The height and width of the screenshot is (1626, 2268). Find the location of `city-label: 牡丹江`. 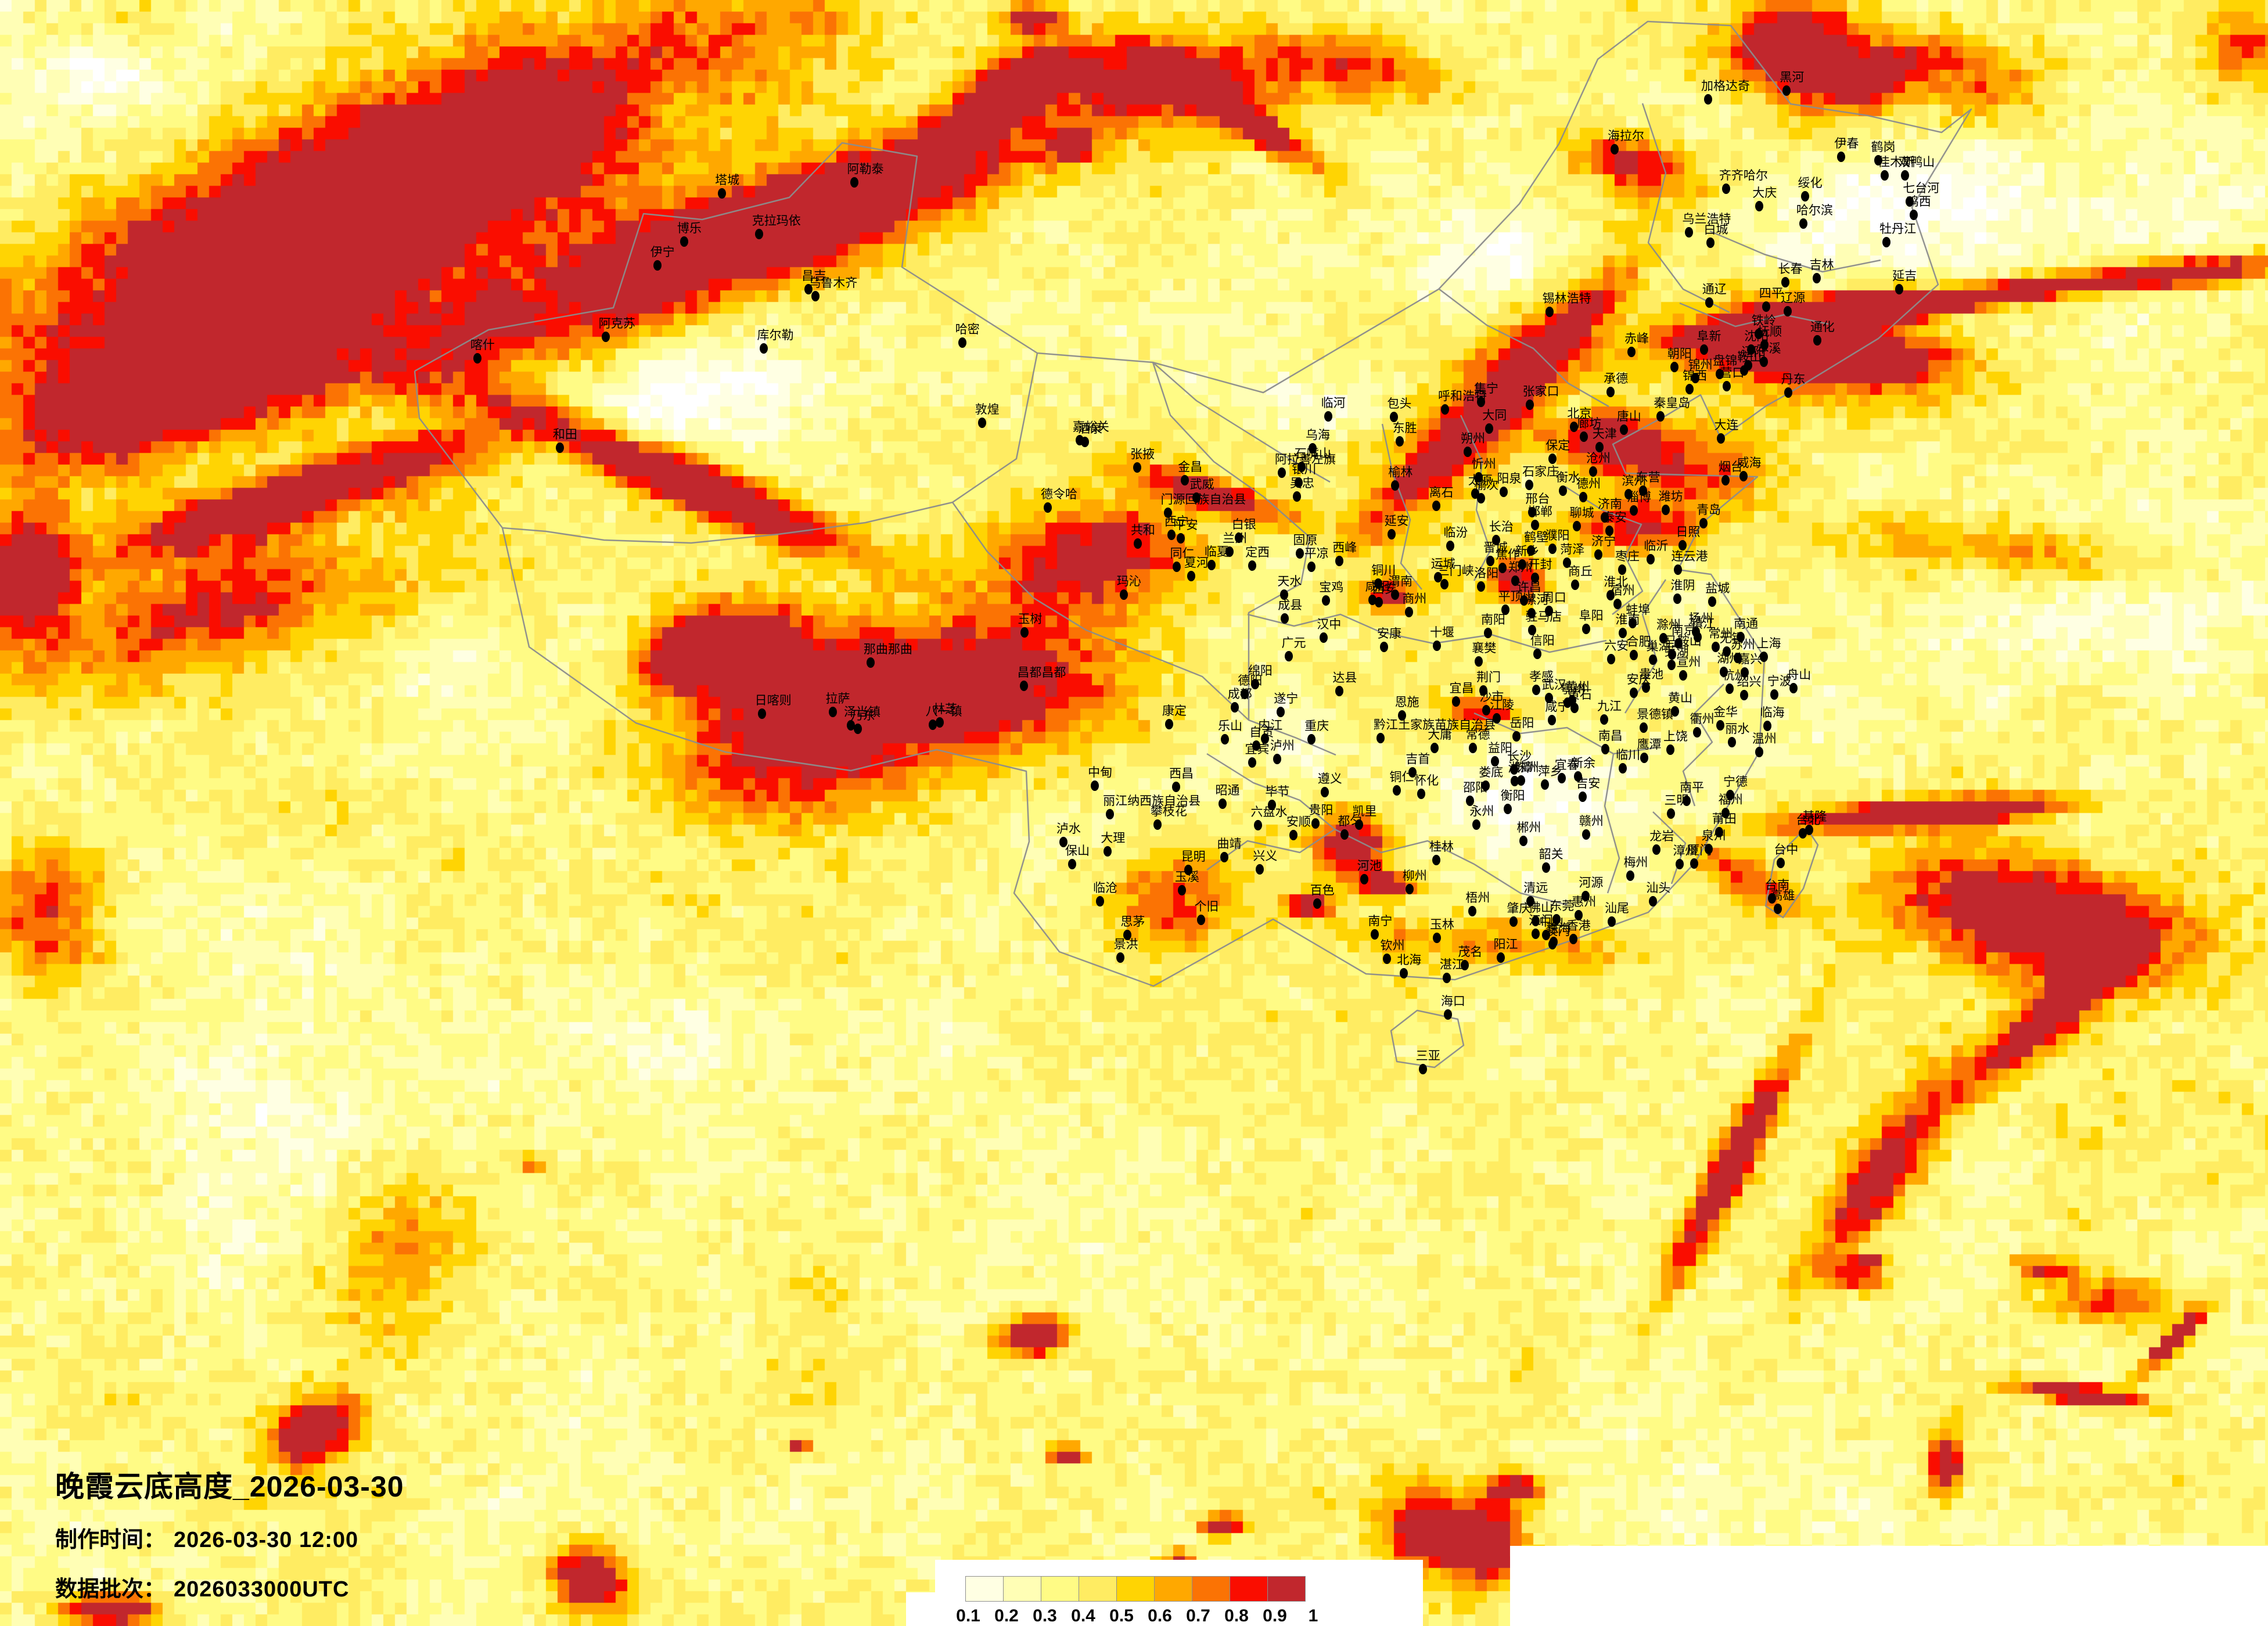

city-label: 牡丹江 is located at coordinates (1898, 229).